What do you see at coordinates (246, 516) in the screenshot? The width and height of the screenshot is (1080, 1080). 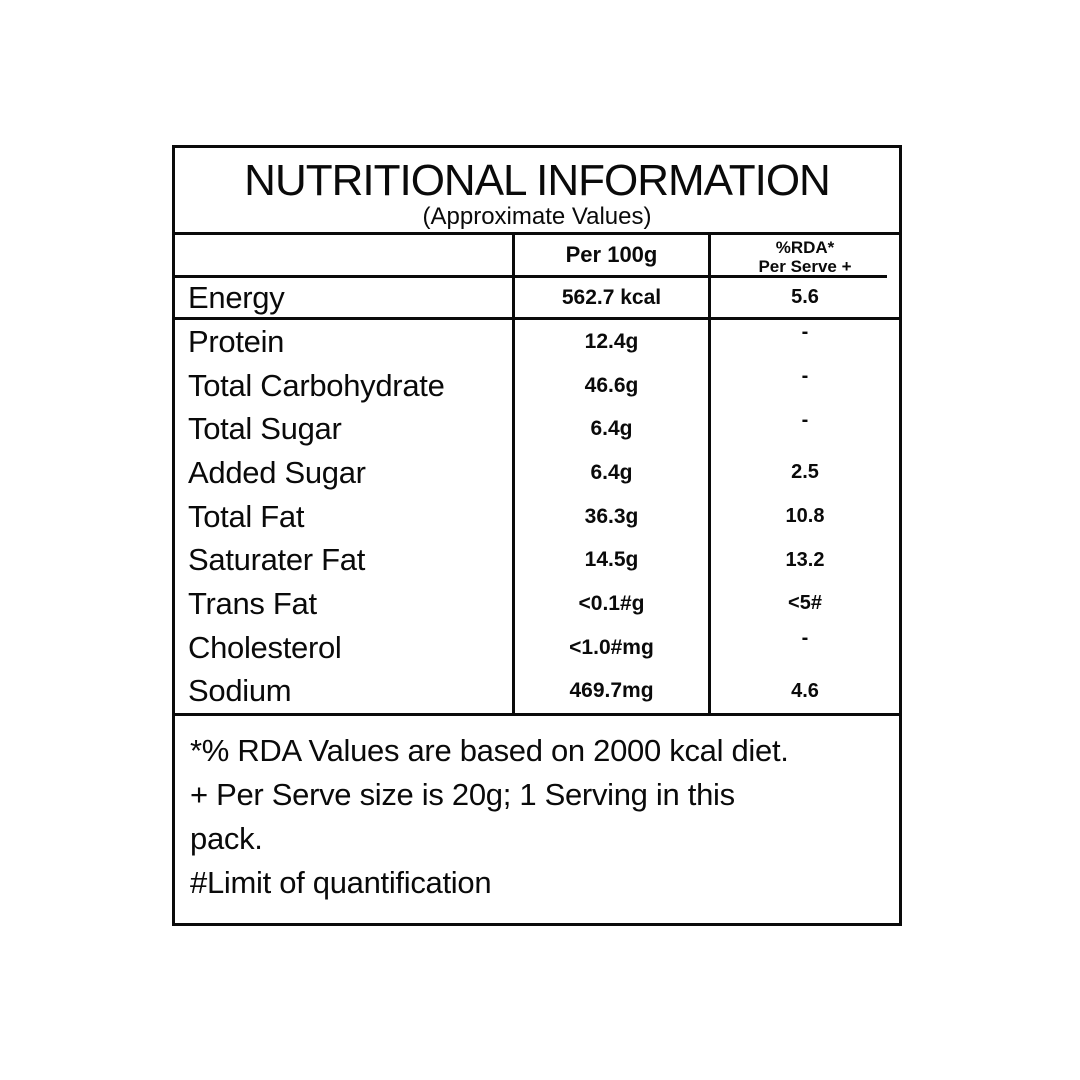 I see `nutrient-name: Total Fat` at bounding box center [246, 516].